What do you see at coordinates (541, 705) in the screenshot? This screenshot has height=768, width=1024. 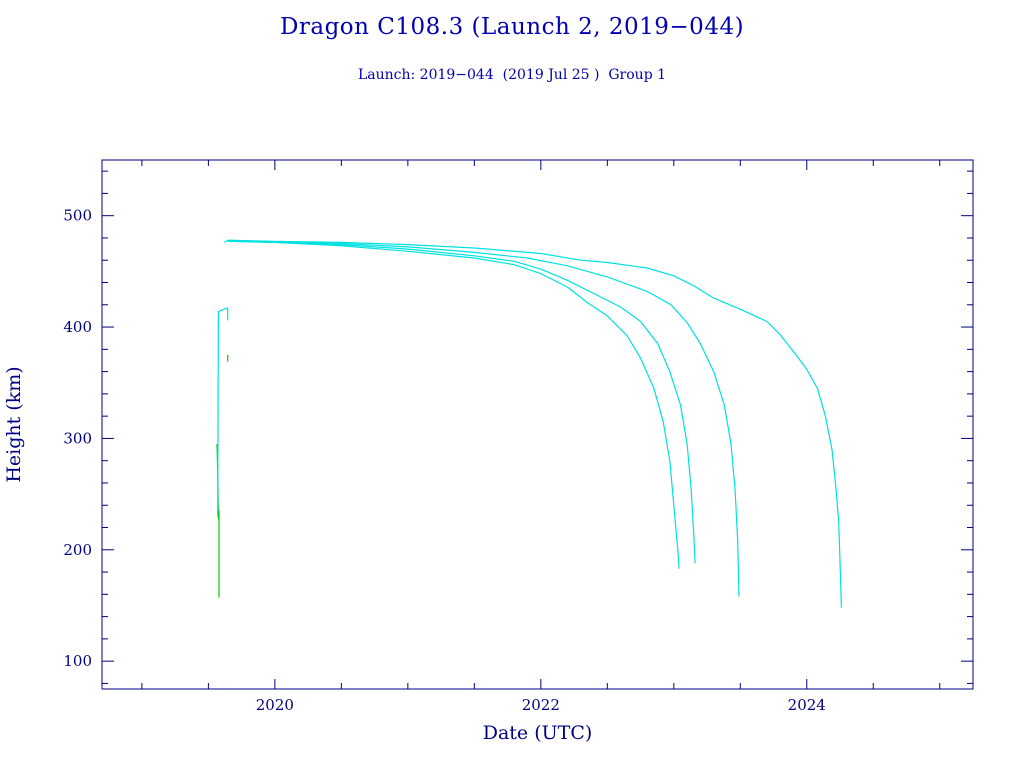 I see `x-tick-label: 2022` at bounding box center [541, 705].